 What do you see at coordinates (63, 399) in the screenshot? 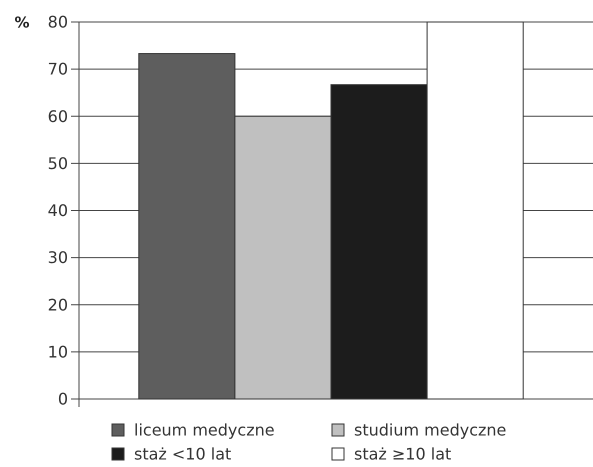
I see `y-tick-label: 0` at bounding box center [63, 399].